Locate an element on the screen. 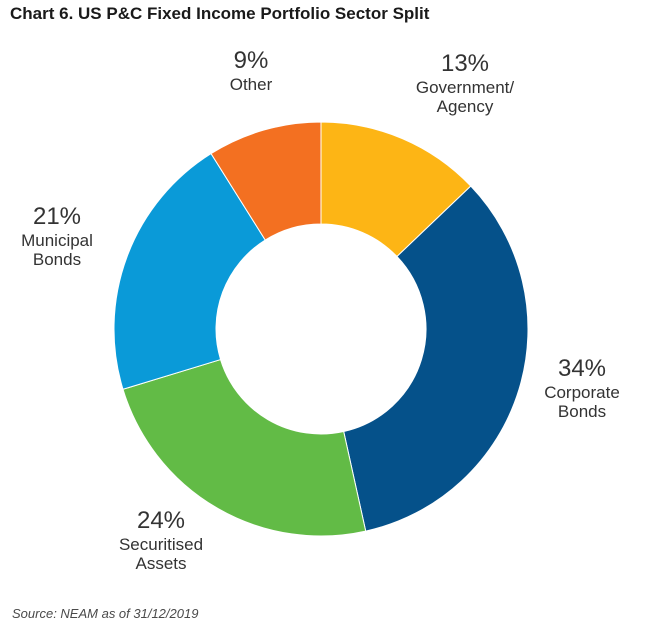 The height and width of the screenshot is (639, 649). data-label: 34% is located at coordinates (582, 368).